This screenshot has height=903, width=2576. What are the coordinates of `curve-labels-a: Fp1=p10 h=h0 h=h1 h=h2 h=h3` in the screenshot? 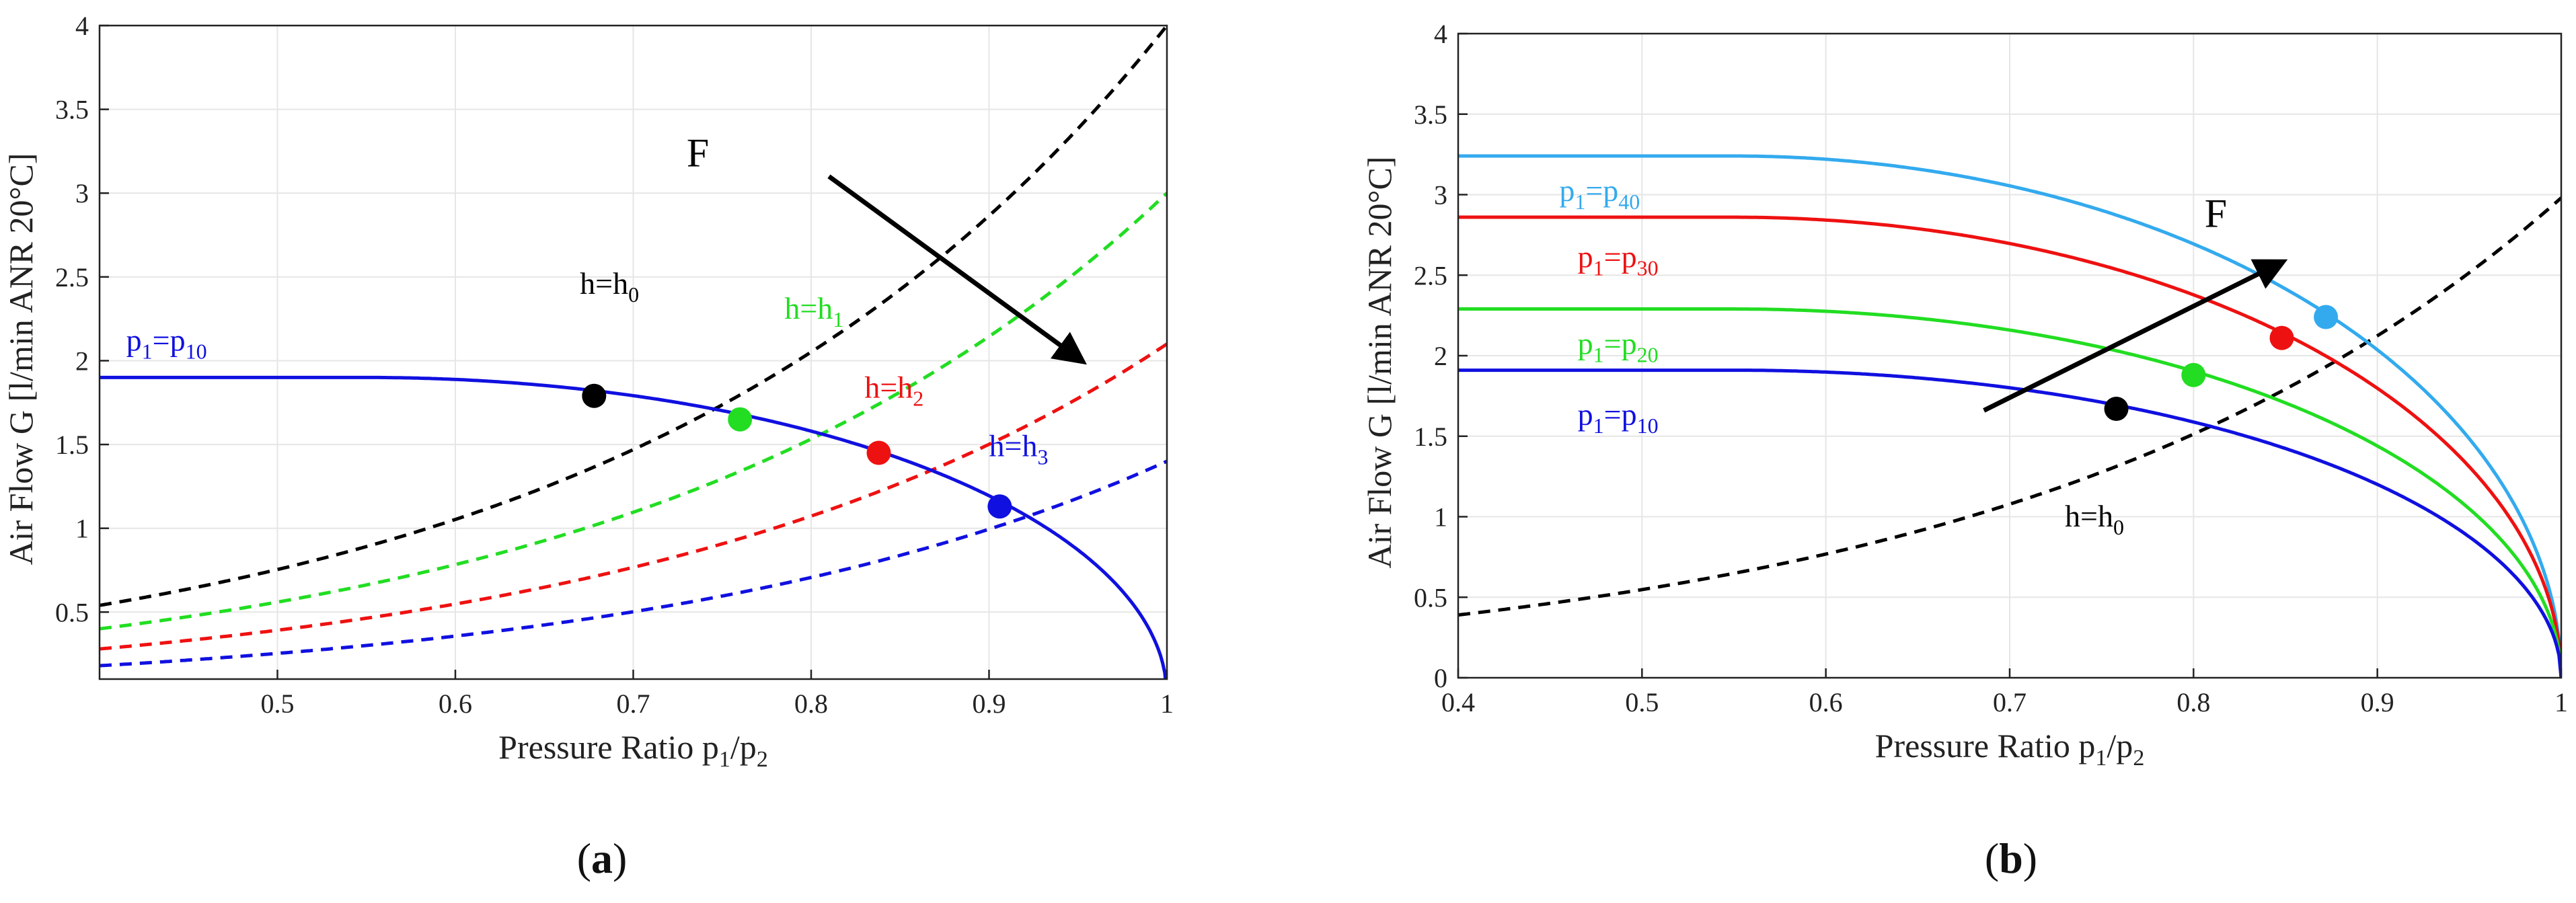 It's located at (587, 299).